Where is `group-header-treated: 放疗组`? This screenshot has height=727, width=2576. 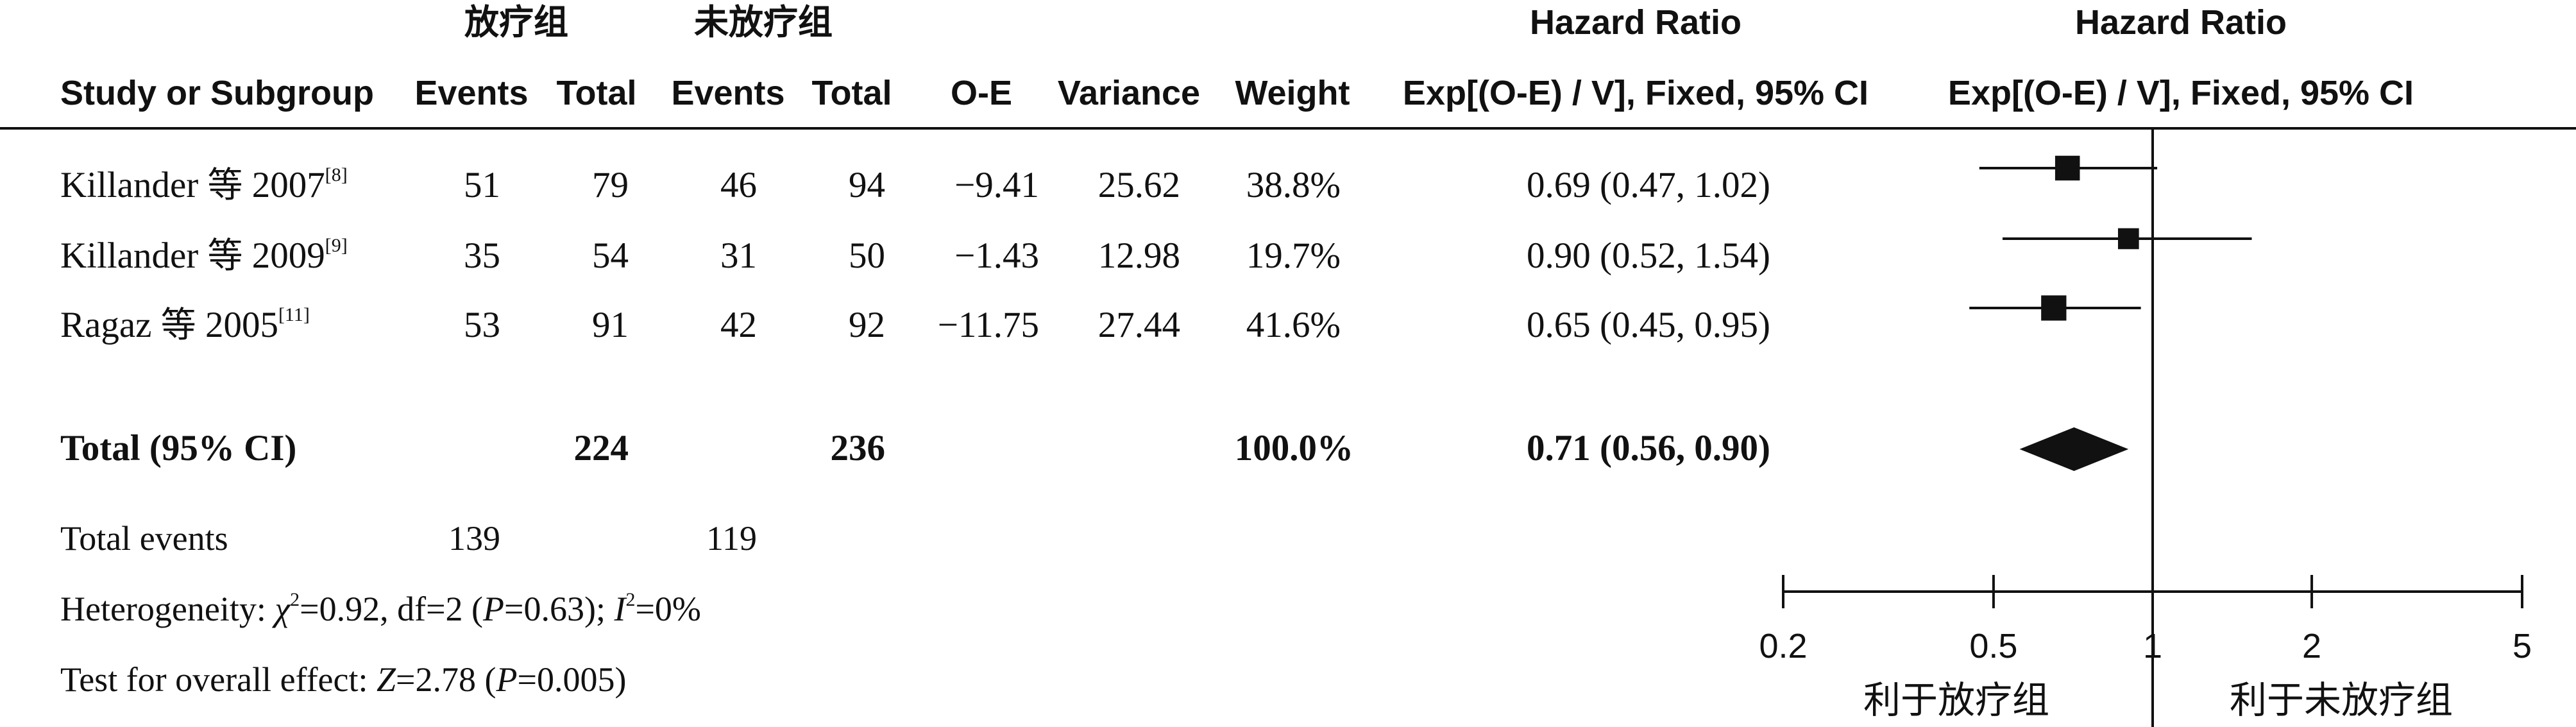 group-header-treated: 放疗组 is located at coordinates (516, 22).